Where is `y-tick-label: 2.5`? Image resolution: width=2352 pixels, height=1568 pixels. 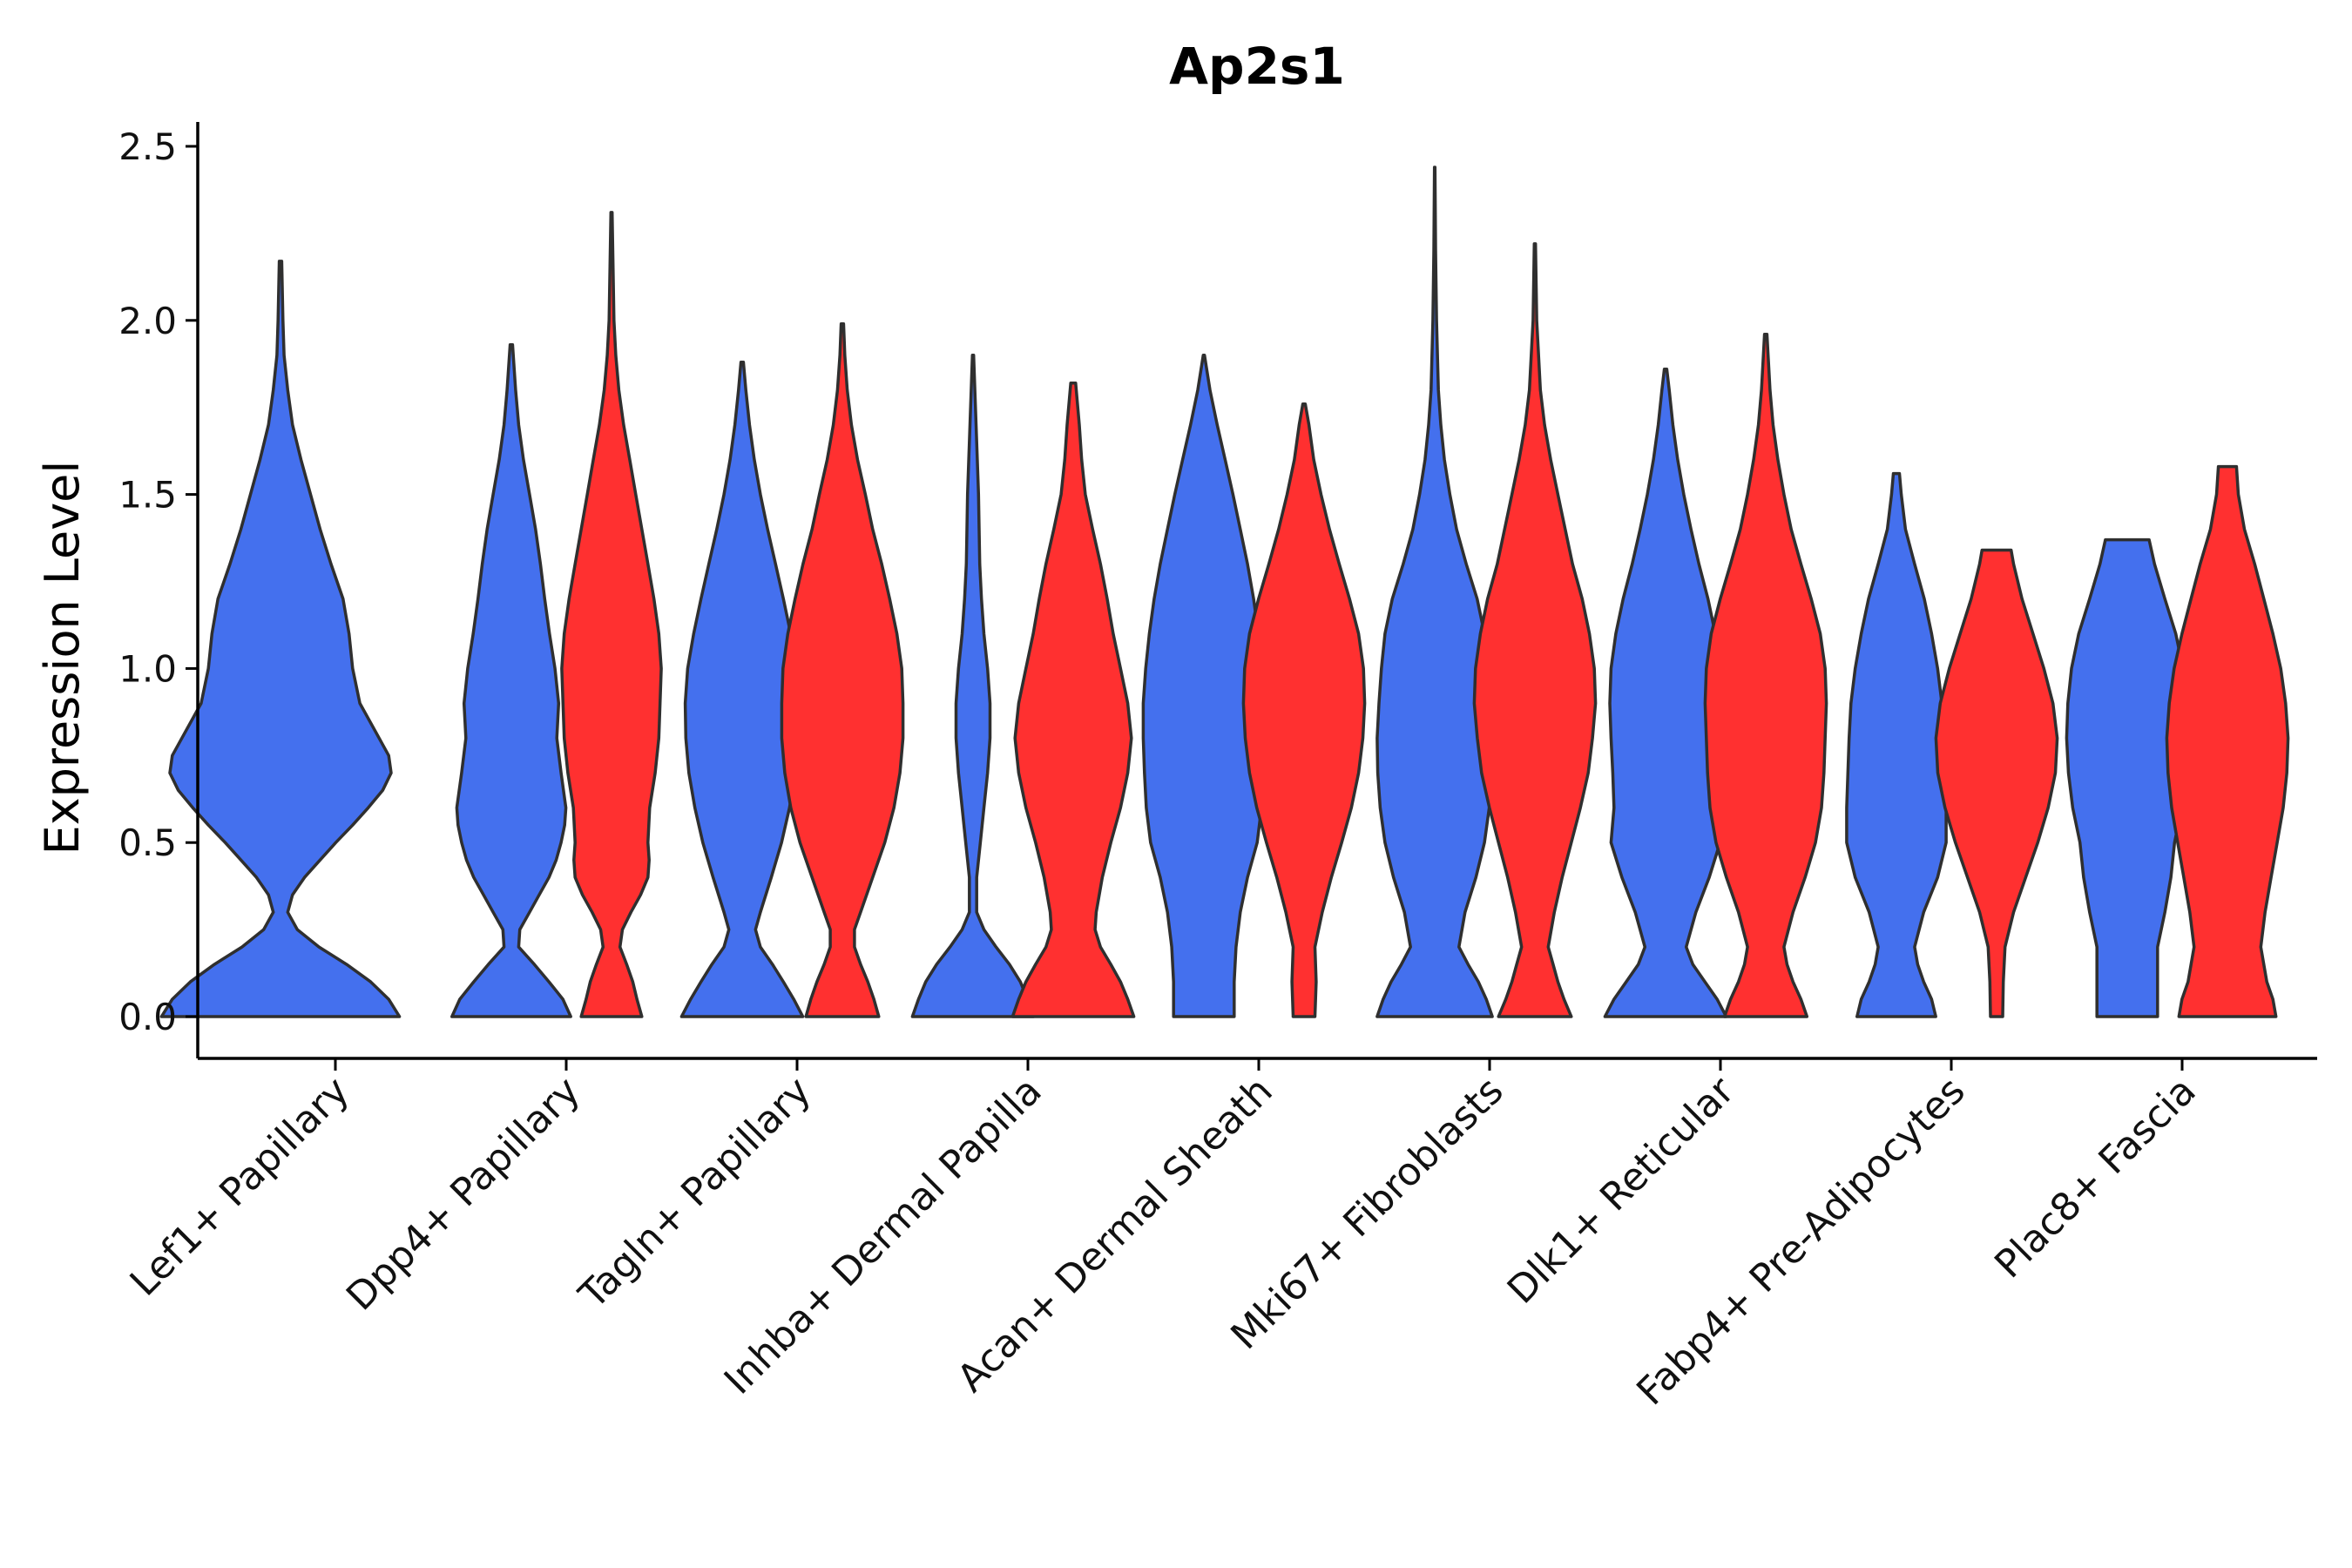
y-tick-label: 2.5 is located at coordinates (147, 146).